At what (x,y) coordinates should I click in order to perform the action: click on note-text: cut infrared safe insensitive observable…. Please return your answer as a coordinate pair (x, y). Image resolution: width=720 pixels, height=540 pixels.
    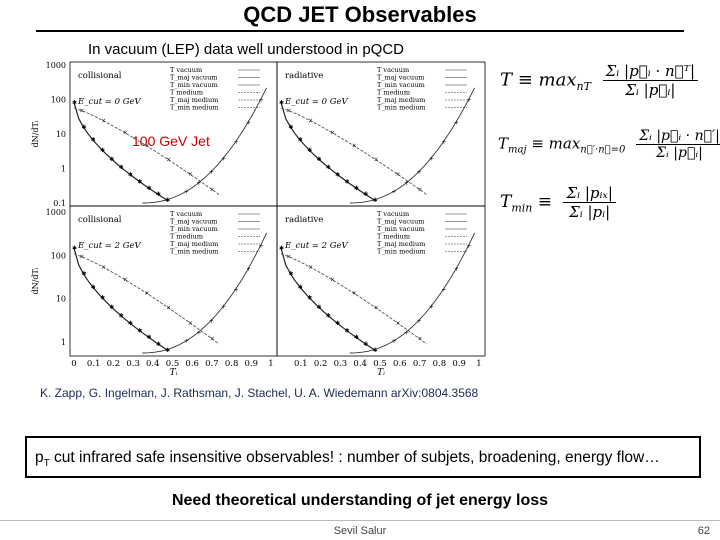
    Looking at the image, I should click on (354, 457).